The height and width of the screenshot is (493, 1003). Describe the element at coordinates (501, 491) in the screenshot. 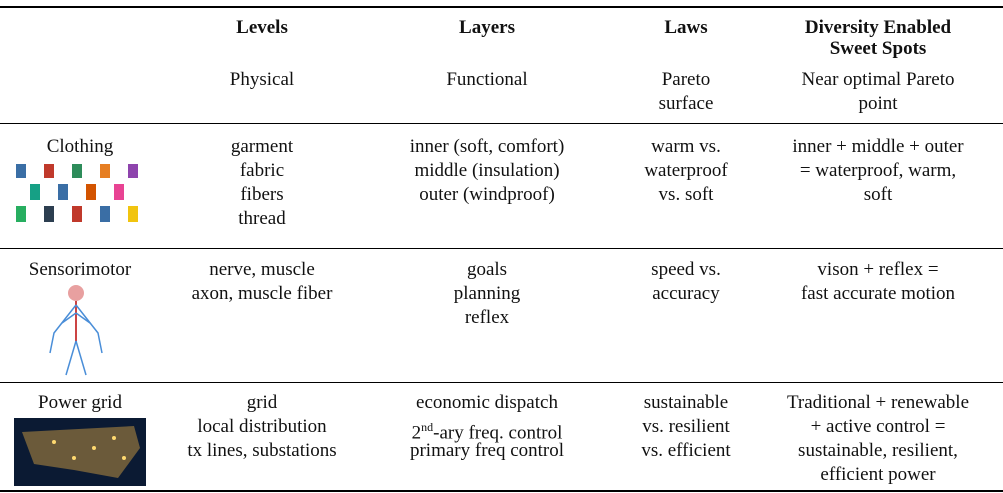

I see `bottom-rule` at that location.